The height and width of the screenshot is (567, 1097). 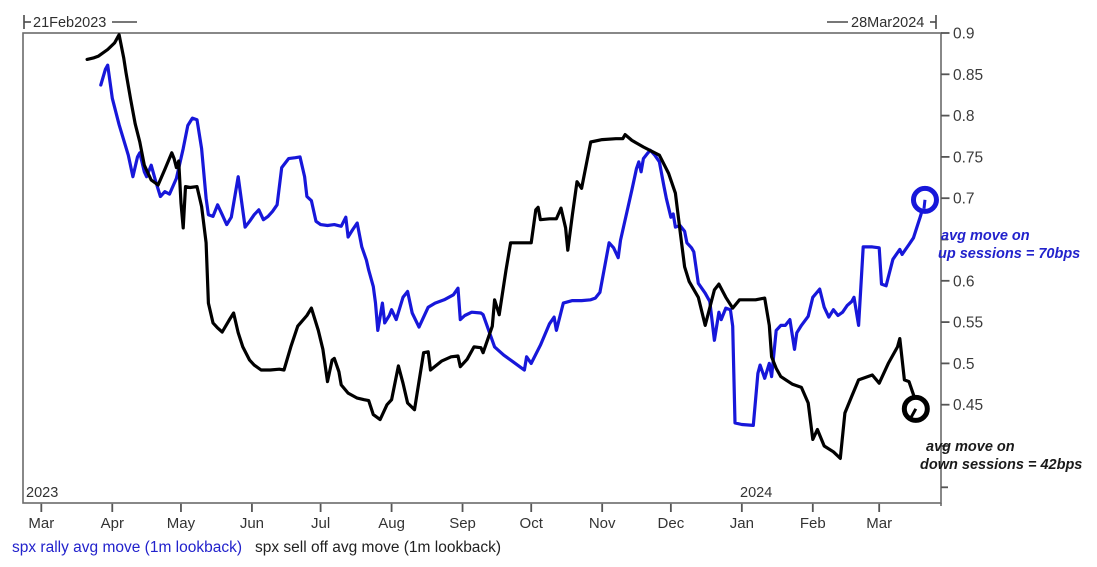 I want to click on year-label-2024: 2024, so click(x=756, y=493).